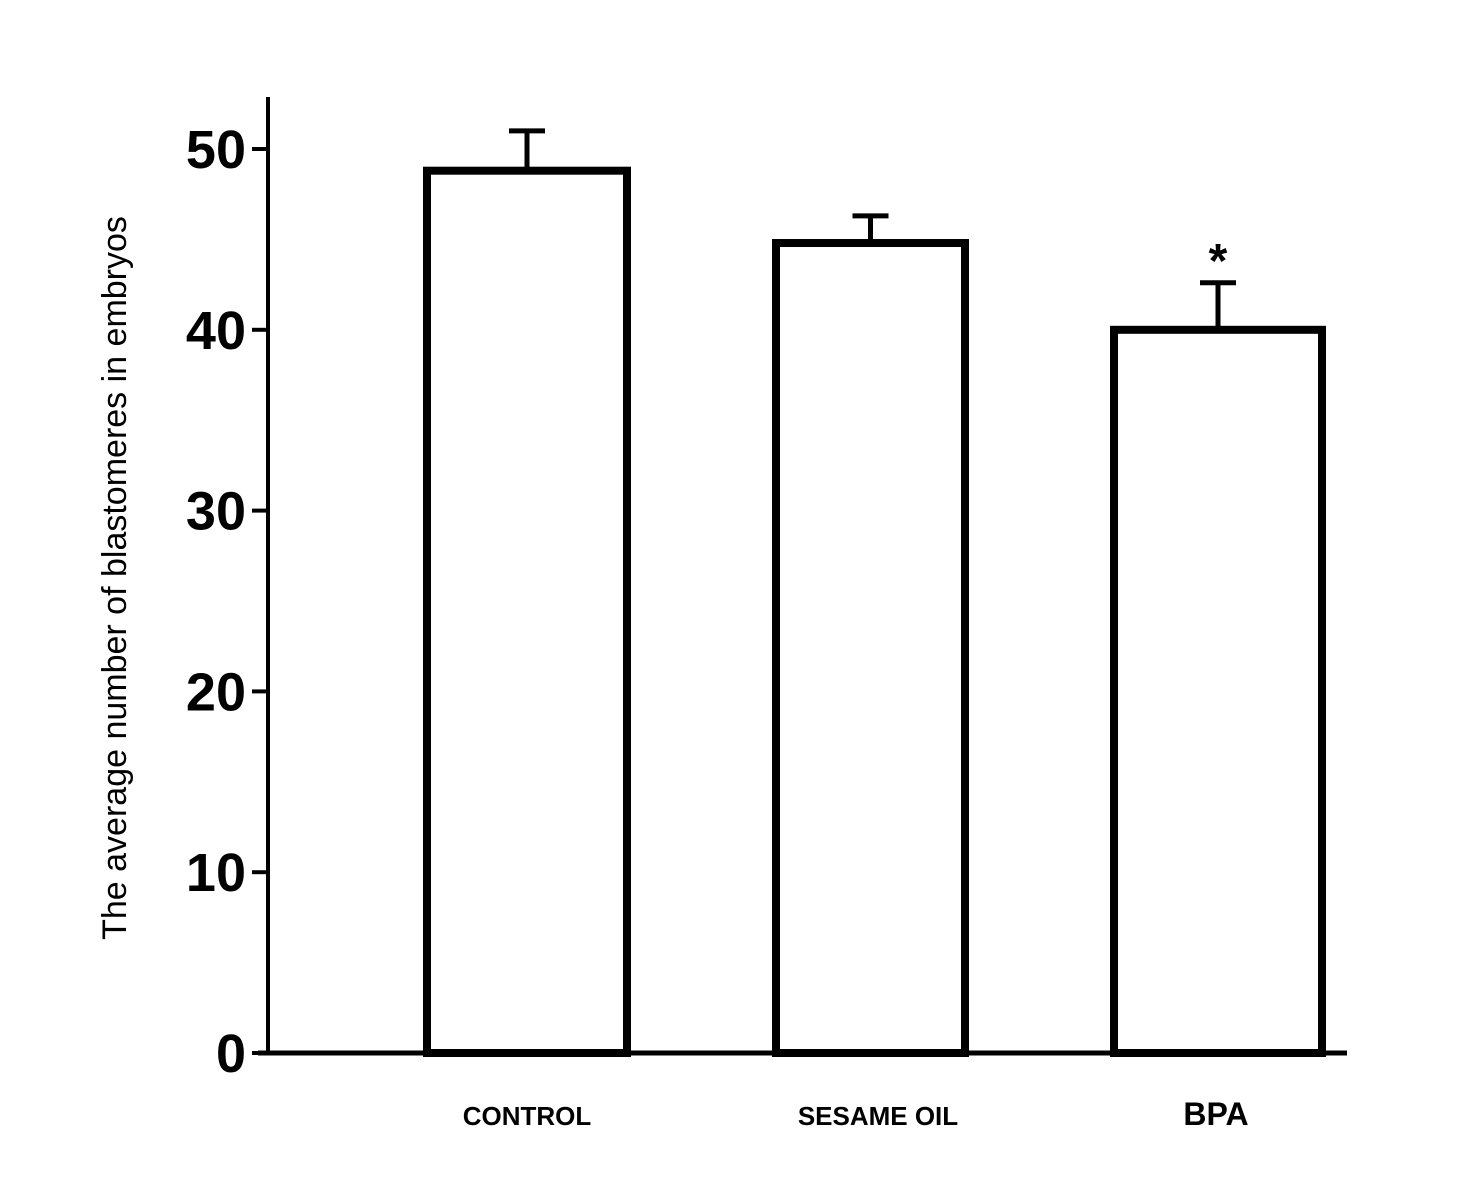 Image resolution: width=1469 pixels, height=1192 pixels. Describe the element at coordinates (231, 1054) in the screenshot. I see `y-tick-label: 0` at that location.